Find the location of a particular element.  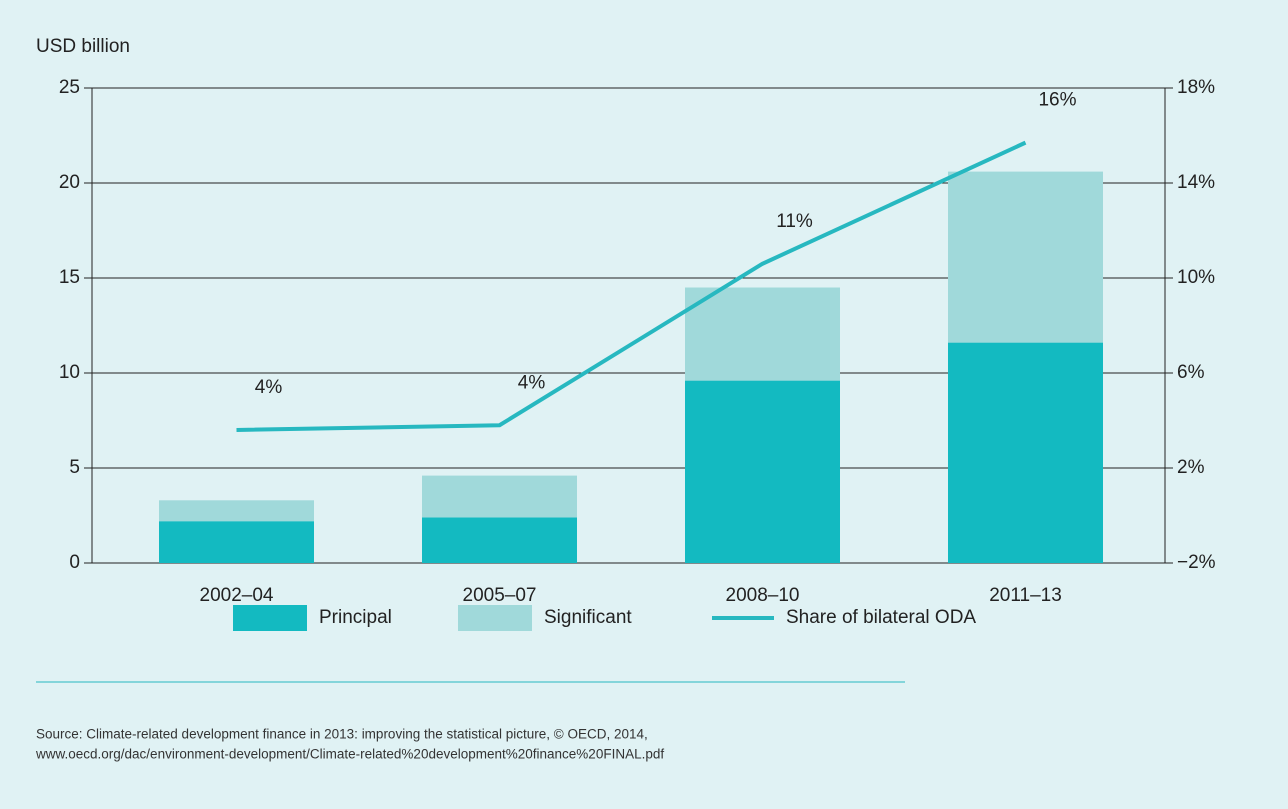

data-label: 11% is located at coordinates (794, 221).